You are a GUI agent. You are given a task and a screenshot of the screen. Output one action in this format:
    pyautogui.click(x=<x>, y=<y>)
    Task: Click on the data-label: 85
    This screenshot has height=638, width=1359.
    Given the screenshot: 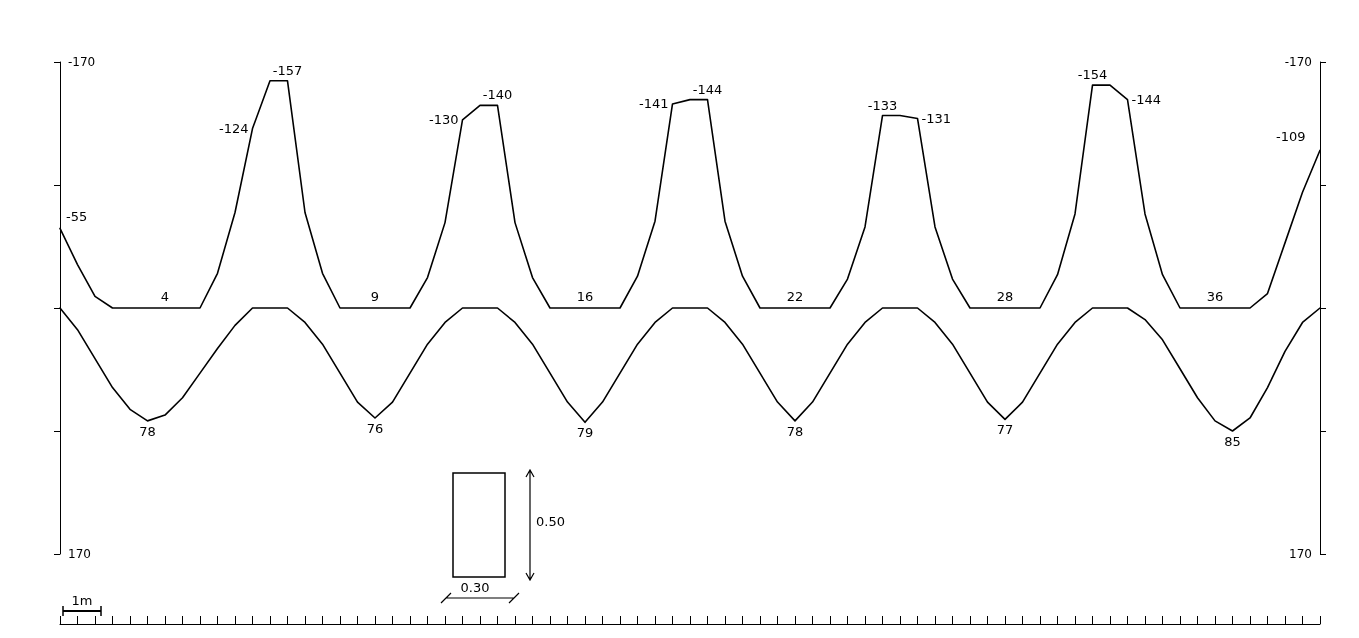 What is the action you would take?
    pyautogui.click(x=1232, y=441)
    